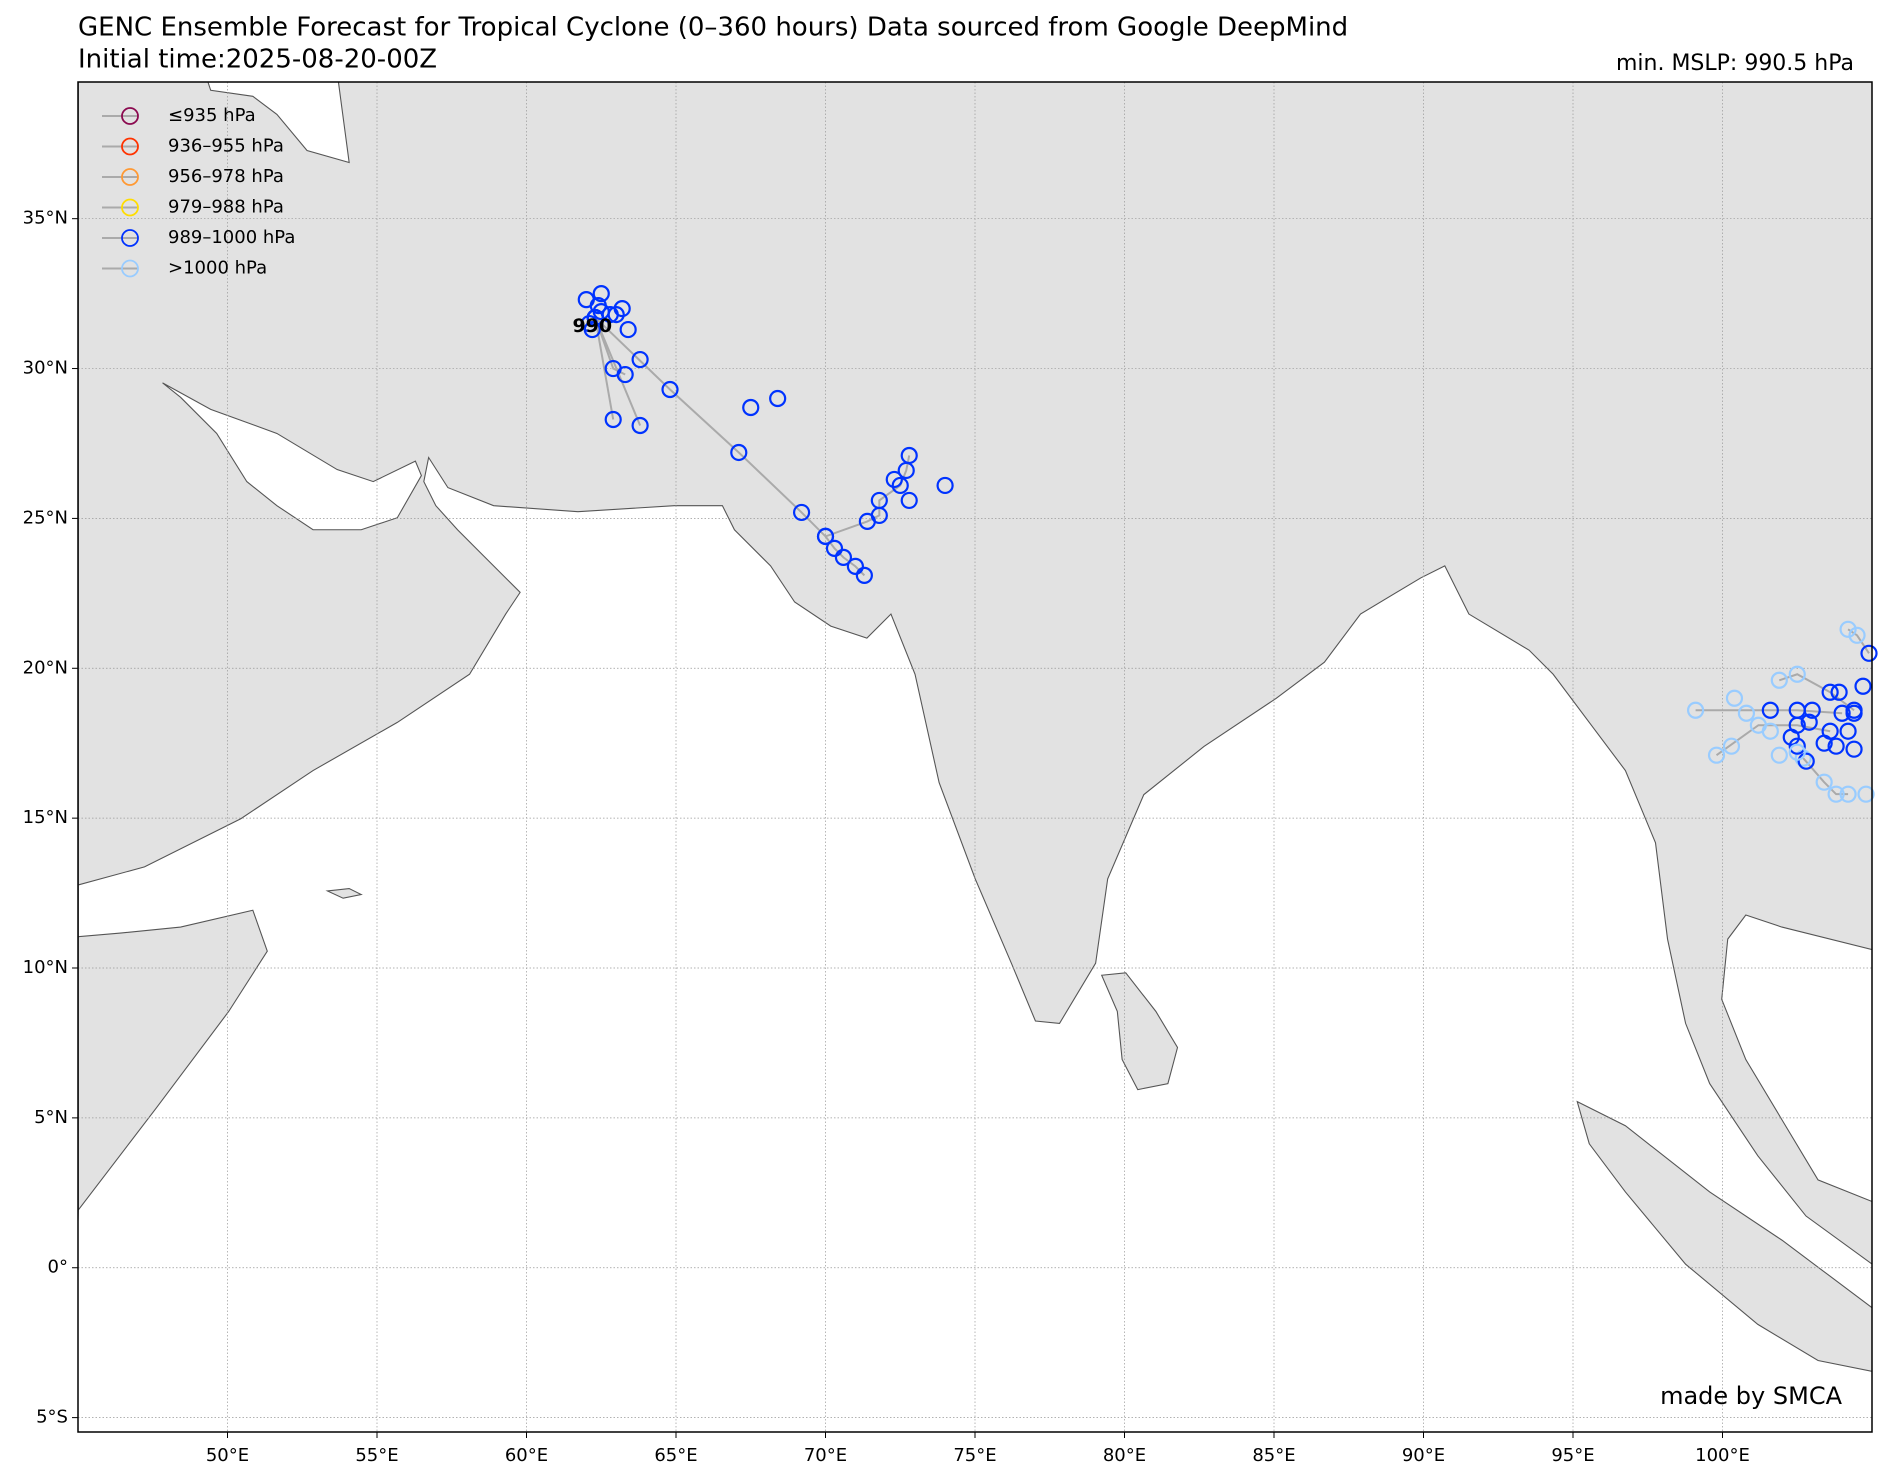  I want to click on y-tick-label: 35°N, so click(45, 218).